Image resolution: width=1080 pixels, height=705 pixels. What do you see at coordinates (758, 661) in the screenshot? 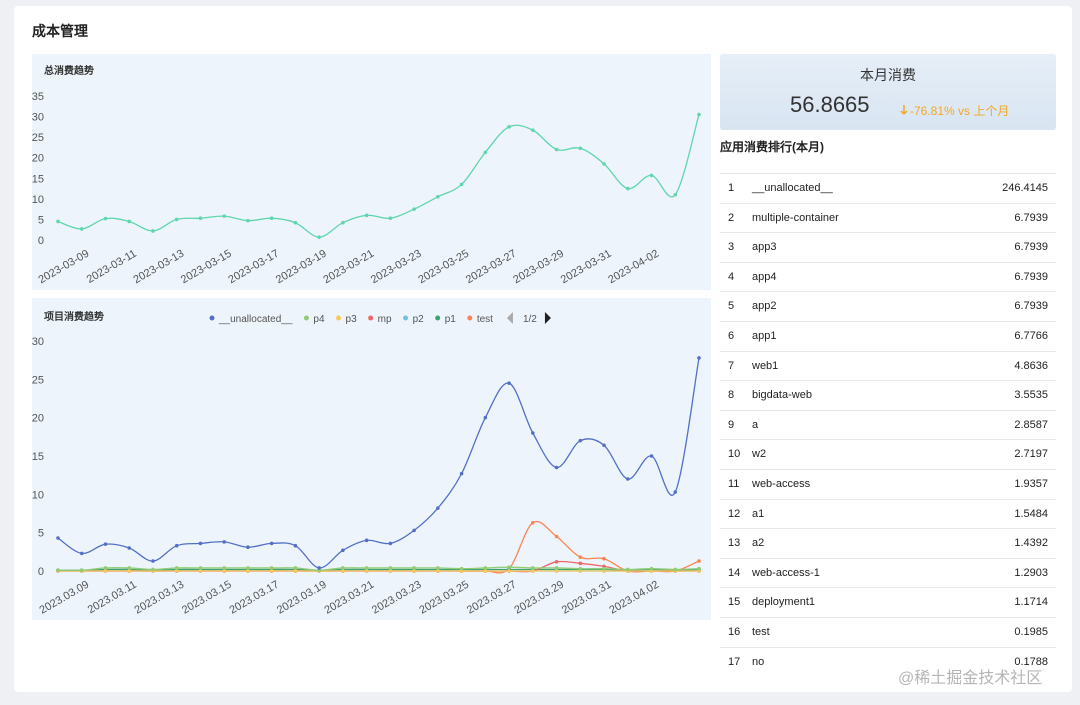
I see `app-name: no` at bounding box center [758, 661].